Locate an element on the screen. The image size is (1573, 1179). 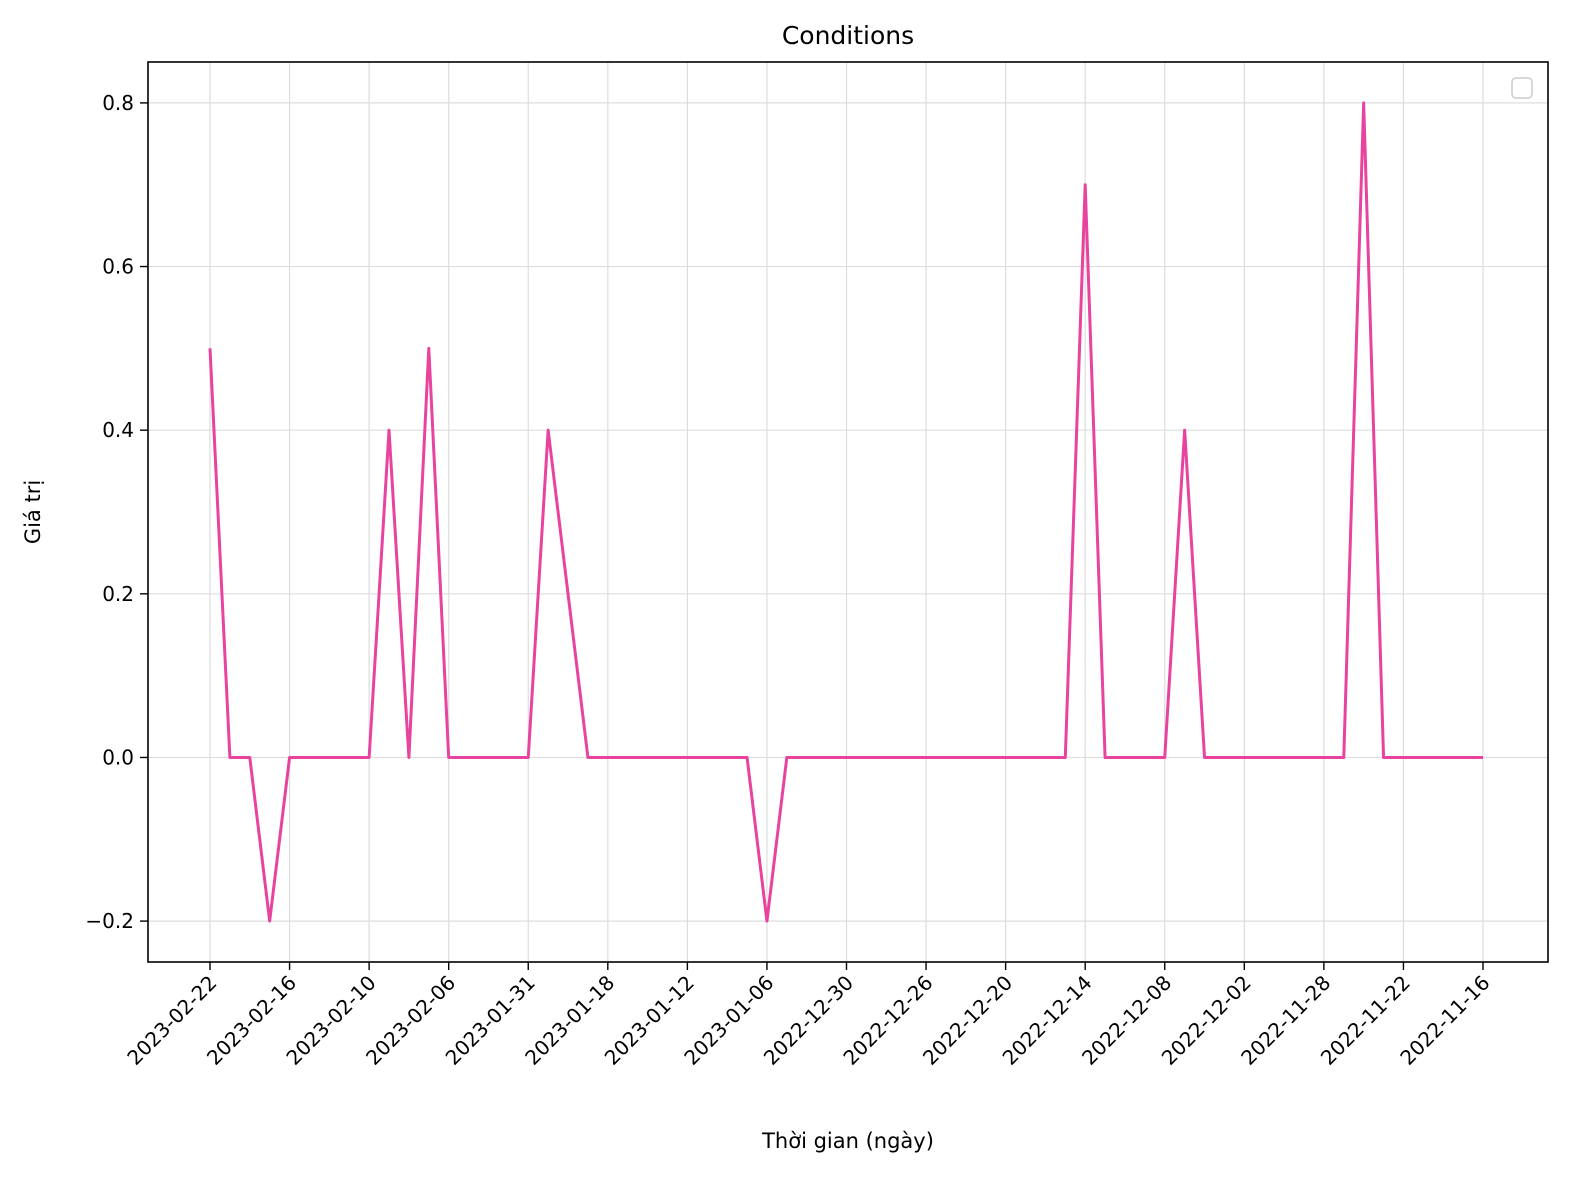
y-tick-label: −0.2 is located at coordinates (109, 921).